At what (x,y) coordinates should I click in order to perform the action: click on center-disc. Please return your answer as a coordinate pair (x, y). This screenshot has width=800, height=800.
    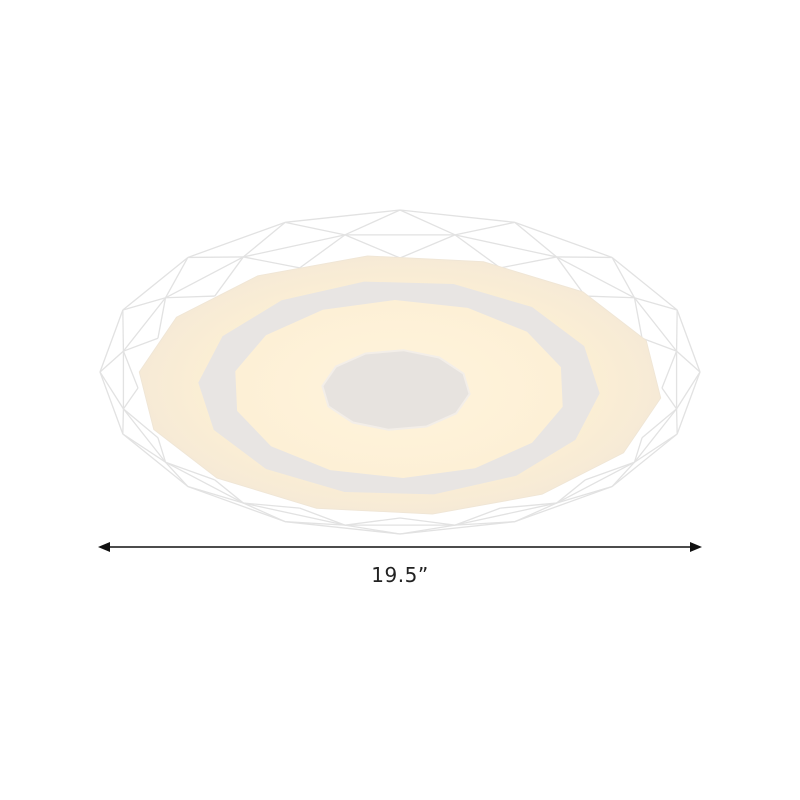
    Looking at the image, I should click on (396, 390).